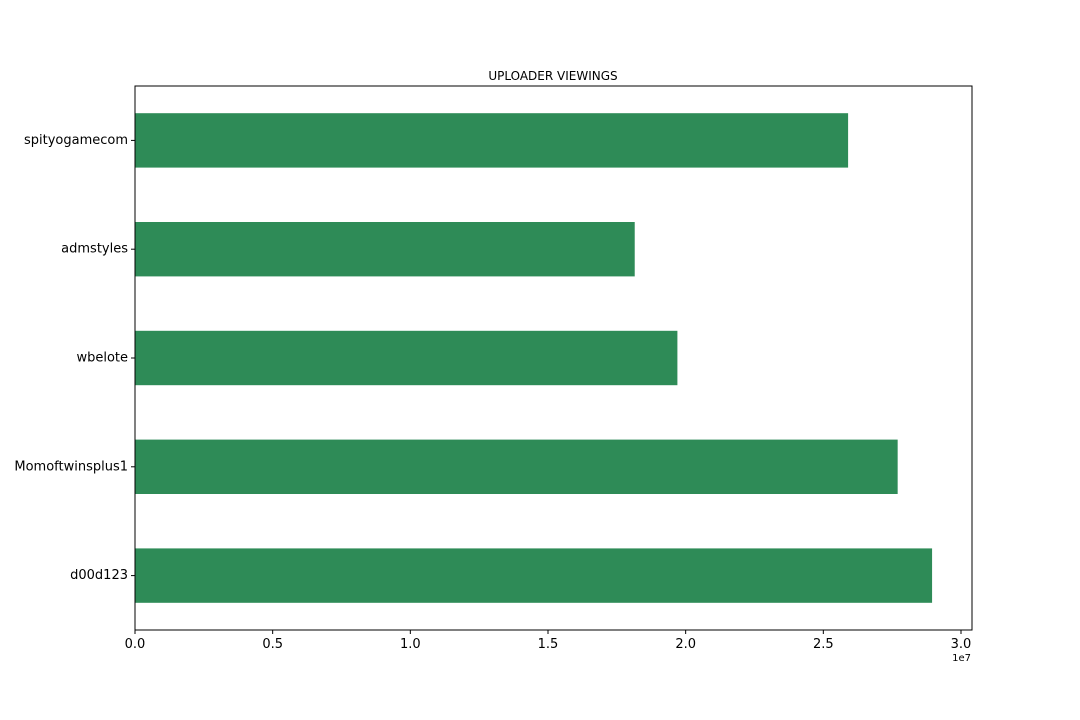  Describe the element at coordinates (71, 466) in the screenshot. I see `y-tick-label: Momoftwinsplus1` at that location.